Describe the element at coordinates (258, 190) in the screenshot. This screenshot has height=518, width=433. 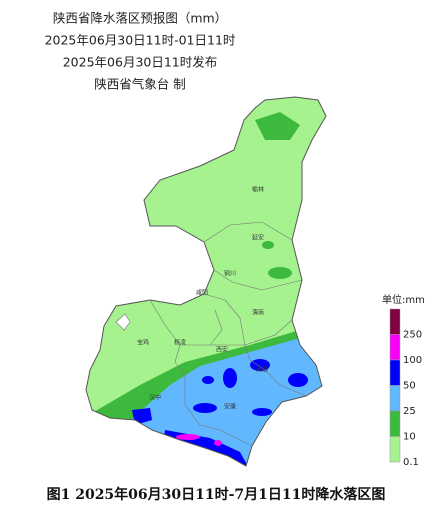
I see `city-label: 榆林` at that location.